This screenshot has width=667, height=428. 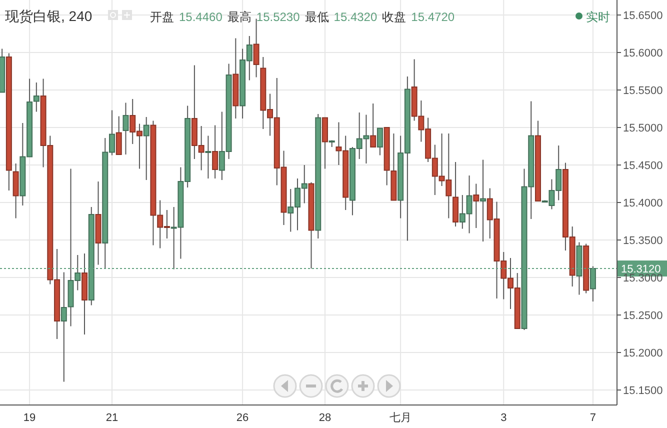 What do you see at coordinates (598, 17) in the screenshot?
I see `annotation: 实时` at bounding box center [598, 17].